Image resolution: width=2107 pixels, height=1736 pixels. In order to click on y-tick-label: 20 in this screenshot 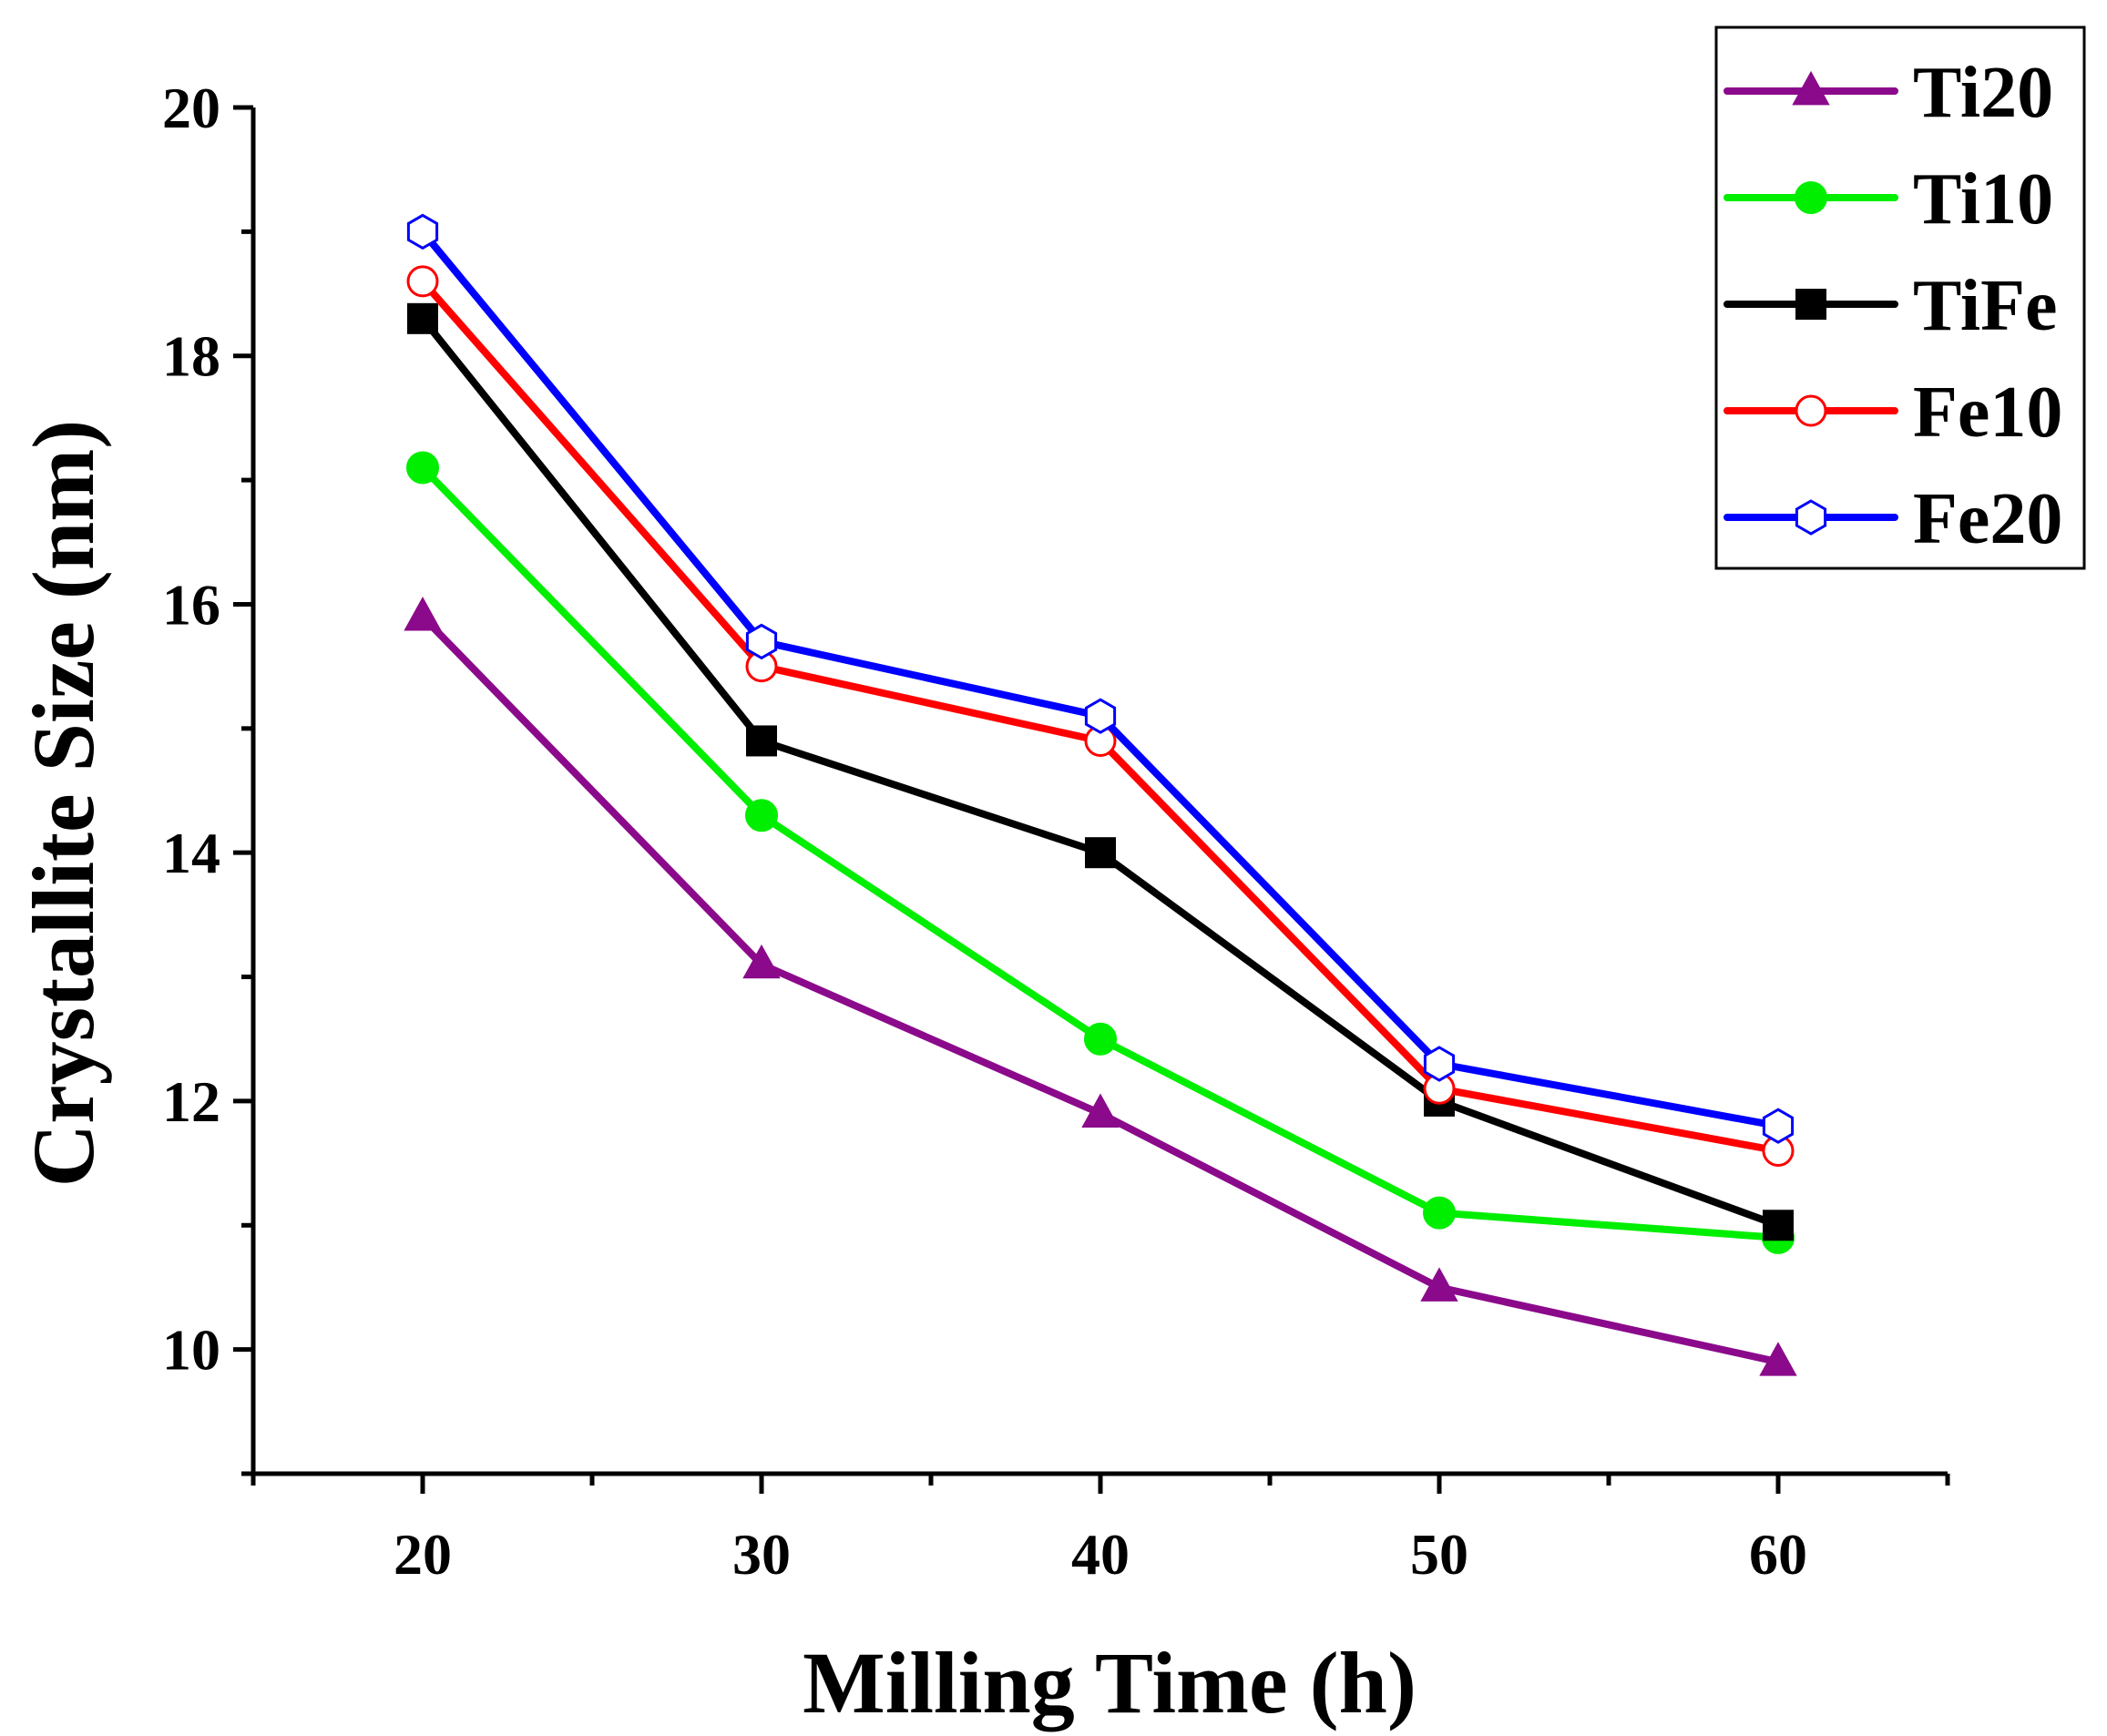, I will do `click(191, 108)`.